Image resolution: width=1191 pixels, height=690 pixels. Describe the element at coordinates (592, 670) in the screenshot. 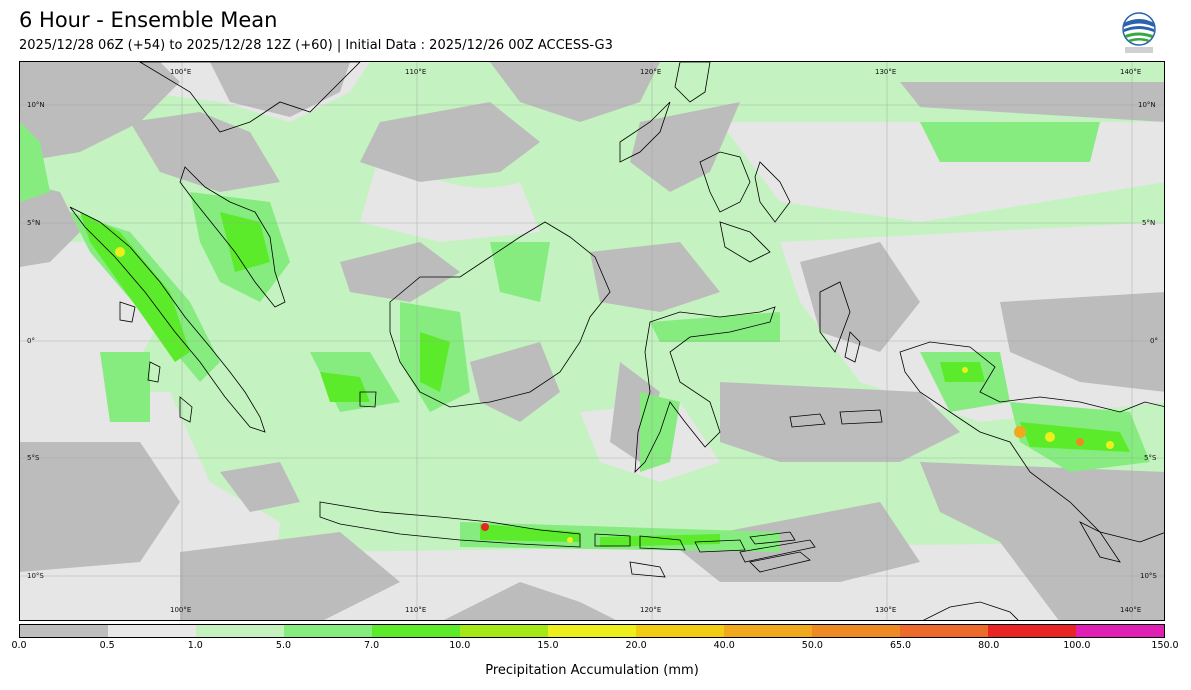

I see `colorbar-label: Precipitation Accumulation (mm)` at that location.